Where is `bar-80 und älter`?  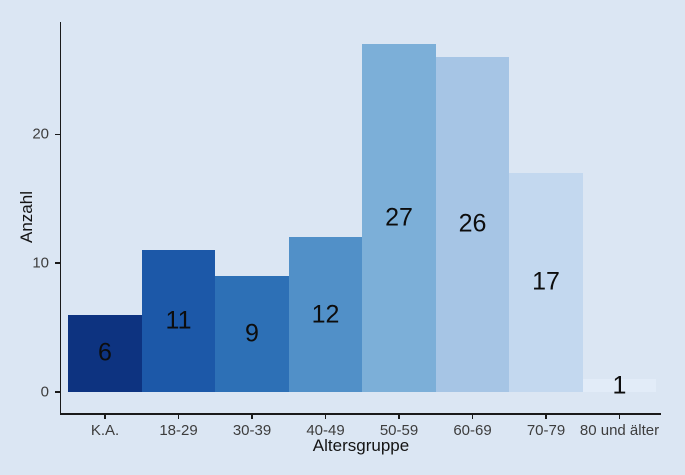
bar-80 und älter is located at coordinates (619, 385).